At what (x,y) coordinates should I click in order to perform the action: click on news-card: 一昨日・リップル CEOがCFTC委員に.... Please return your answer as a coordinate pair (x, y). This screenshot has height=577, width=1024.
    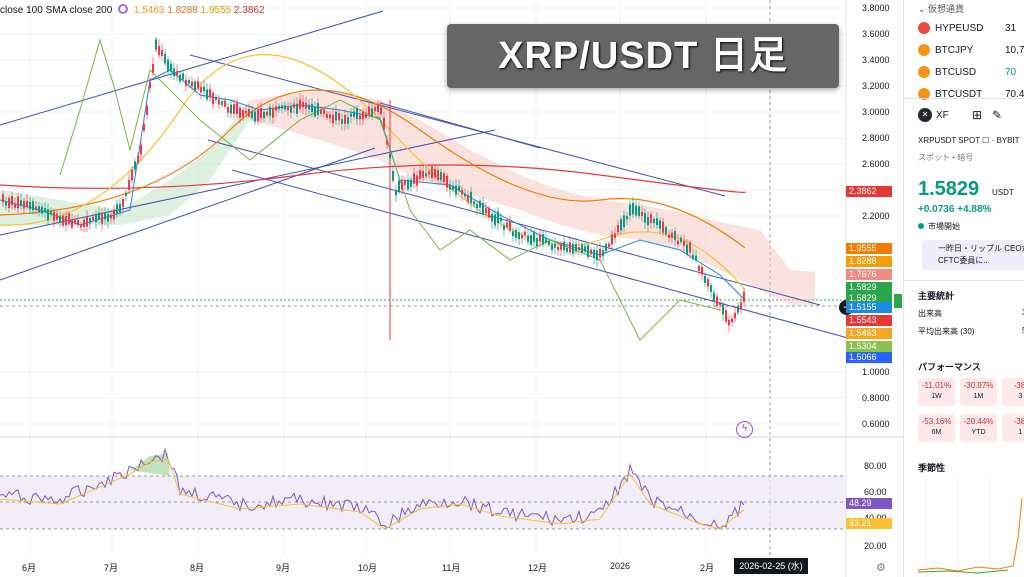
    Looking at the image, I should click on (973, 255).